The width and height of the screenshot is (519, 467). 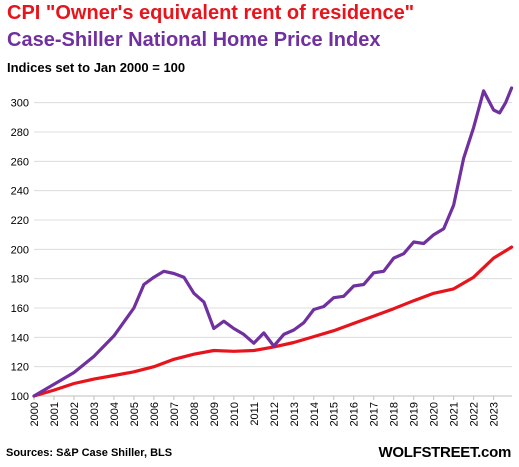 I want to click on y-tick-label: 280, so click(x=20, y=133).